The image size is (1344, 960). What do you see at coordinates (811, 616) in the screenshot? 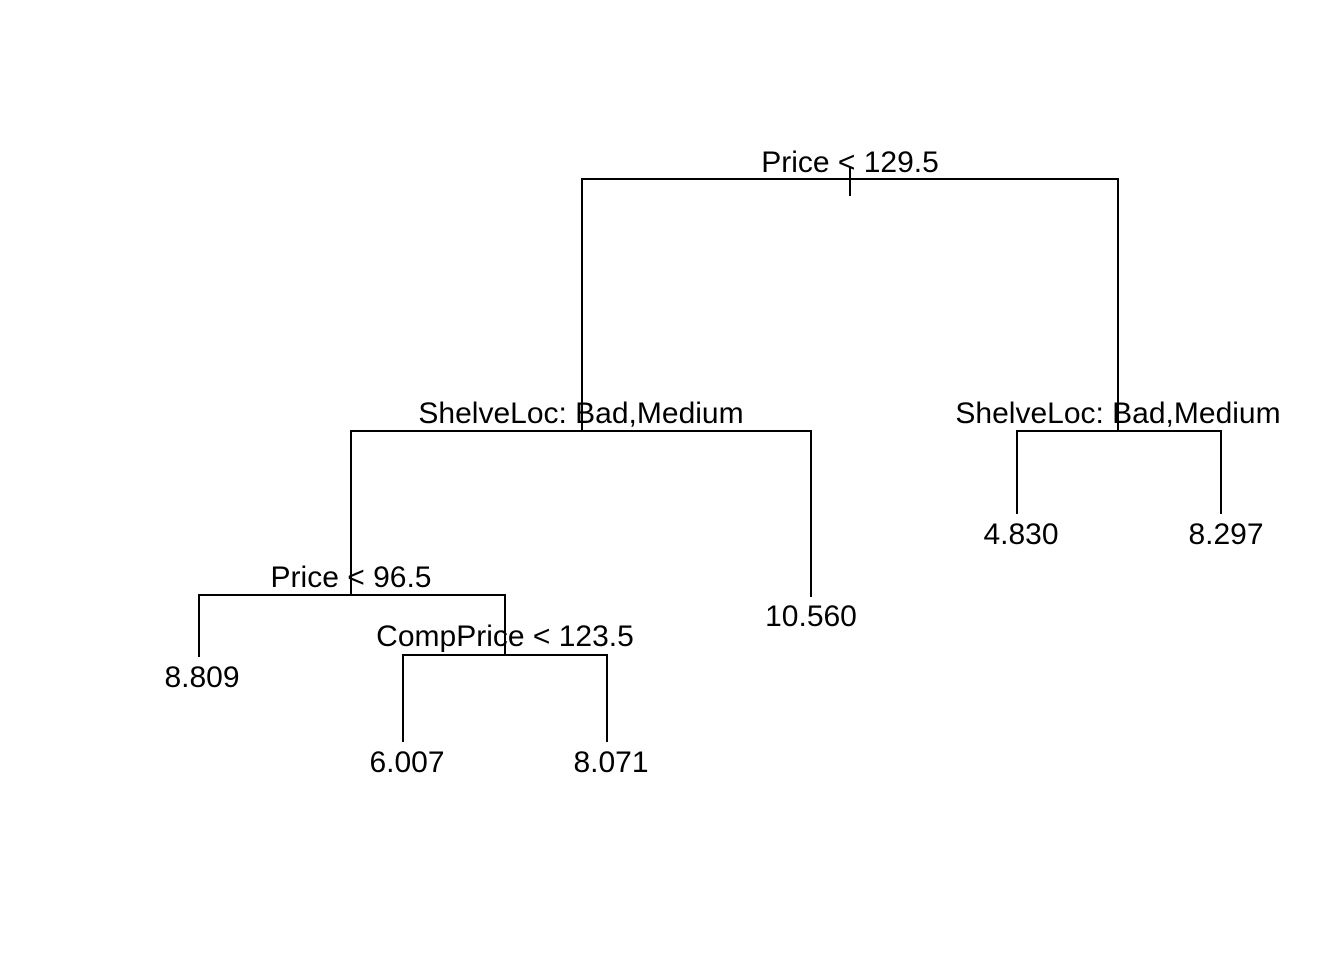
I see `leaf-value: 10.560` at bounding box center [811, 616].